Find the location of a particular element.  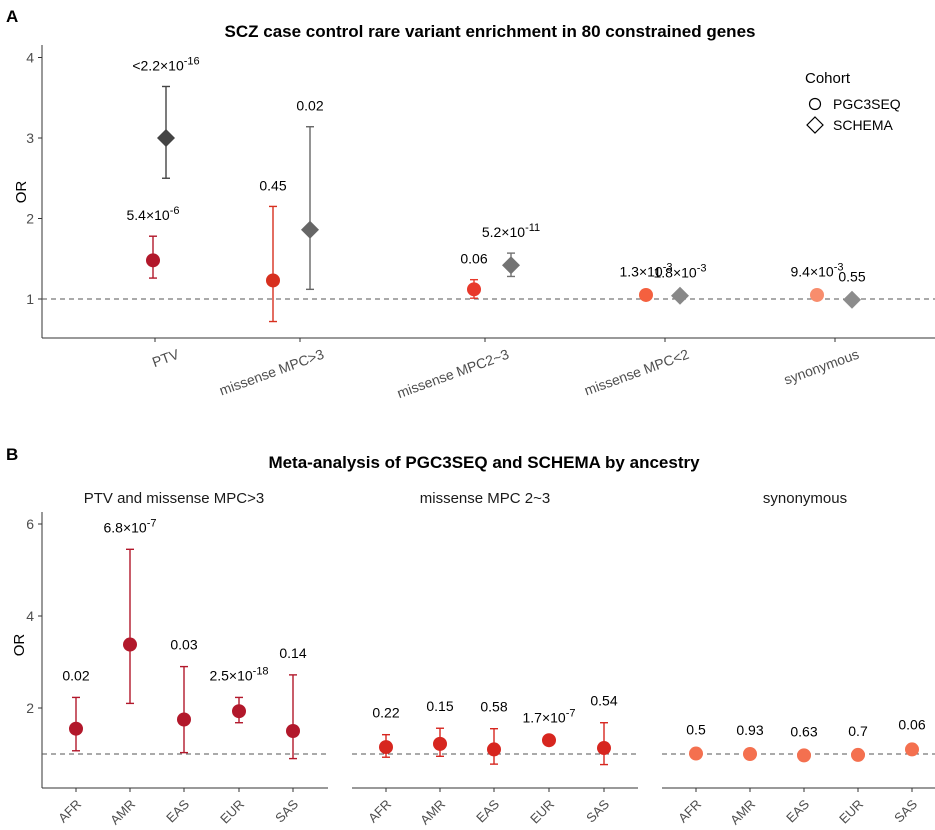

panel-a-label: A is located at coordinates (12, 16).